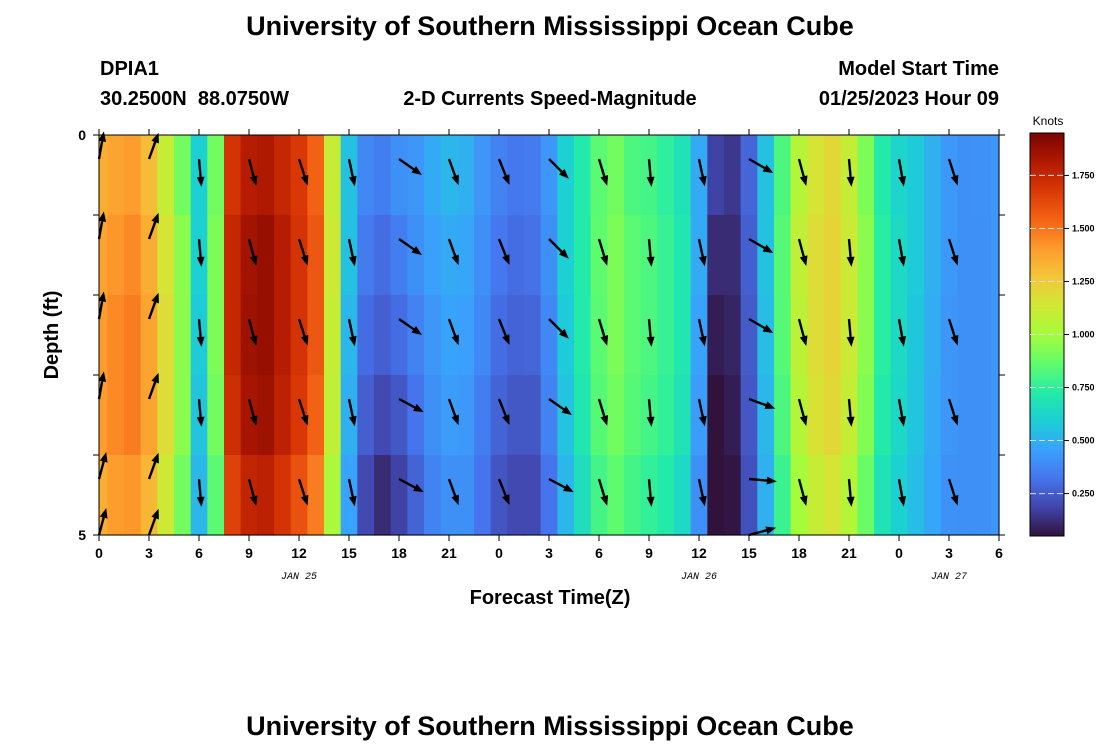  What do you see at coordinates (399, 553) in the screenshot?
I see `x-tick-label: 18` at bounding box center [399, 553].